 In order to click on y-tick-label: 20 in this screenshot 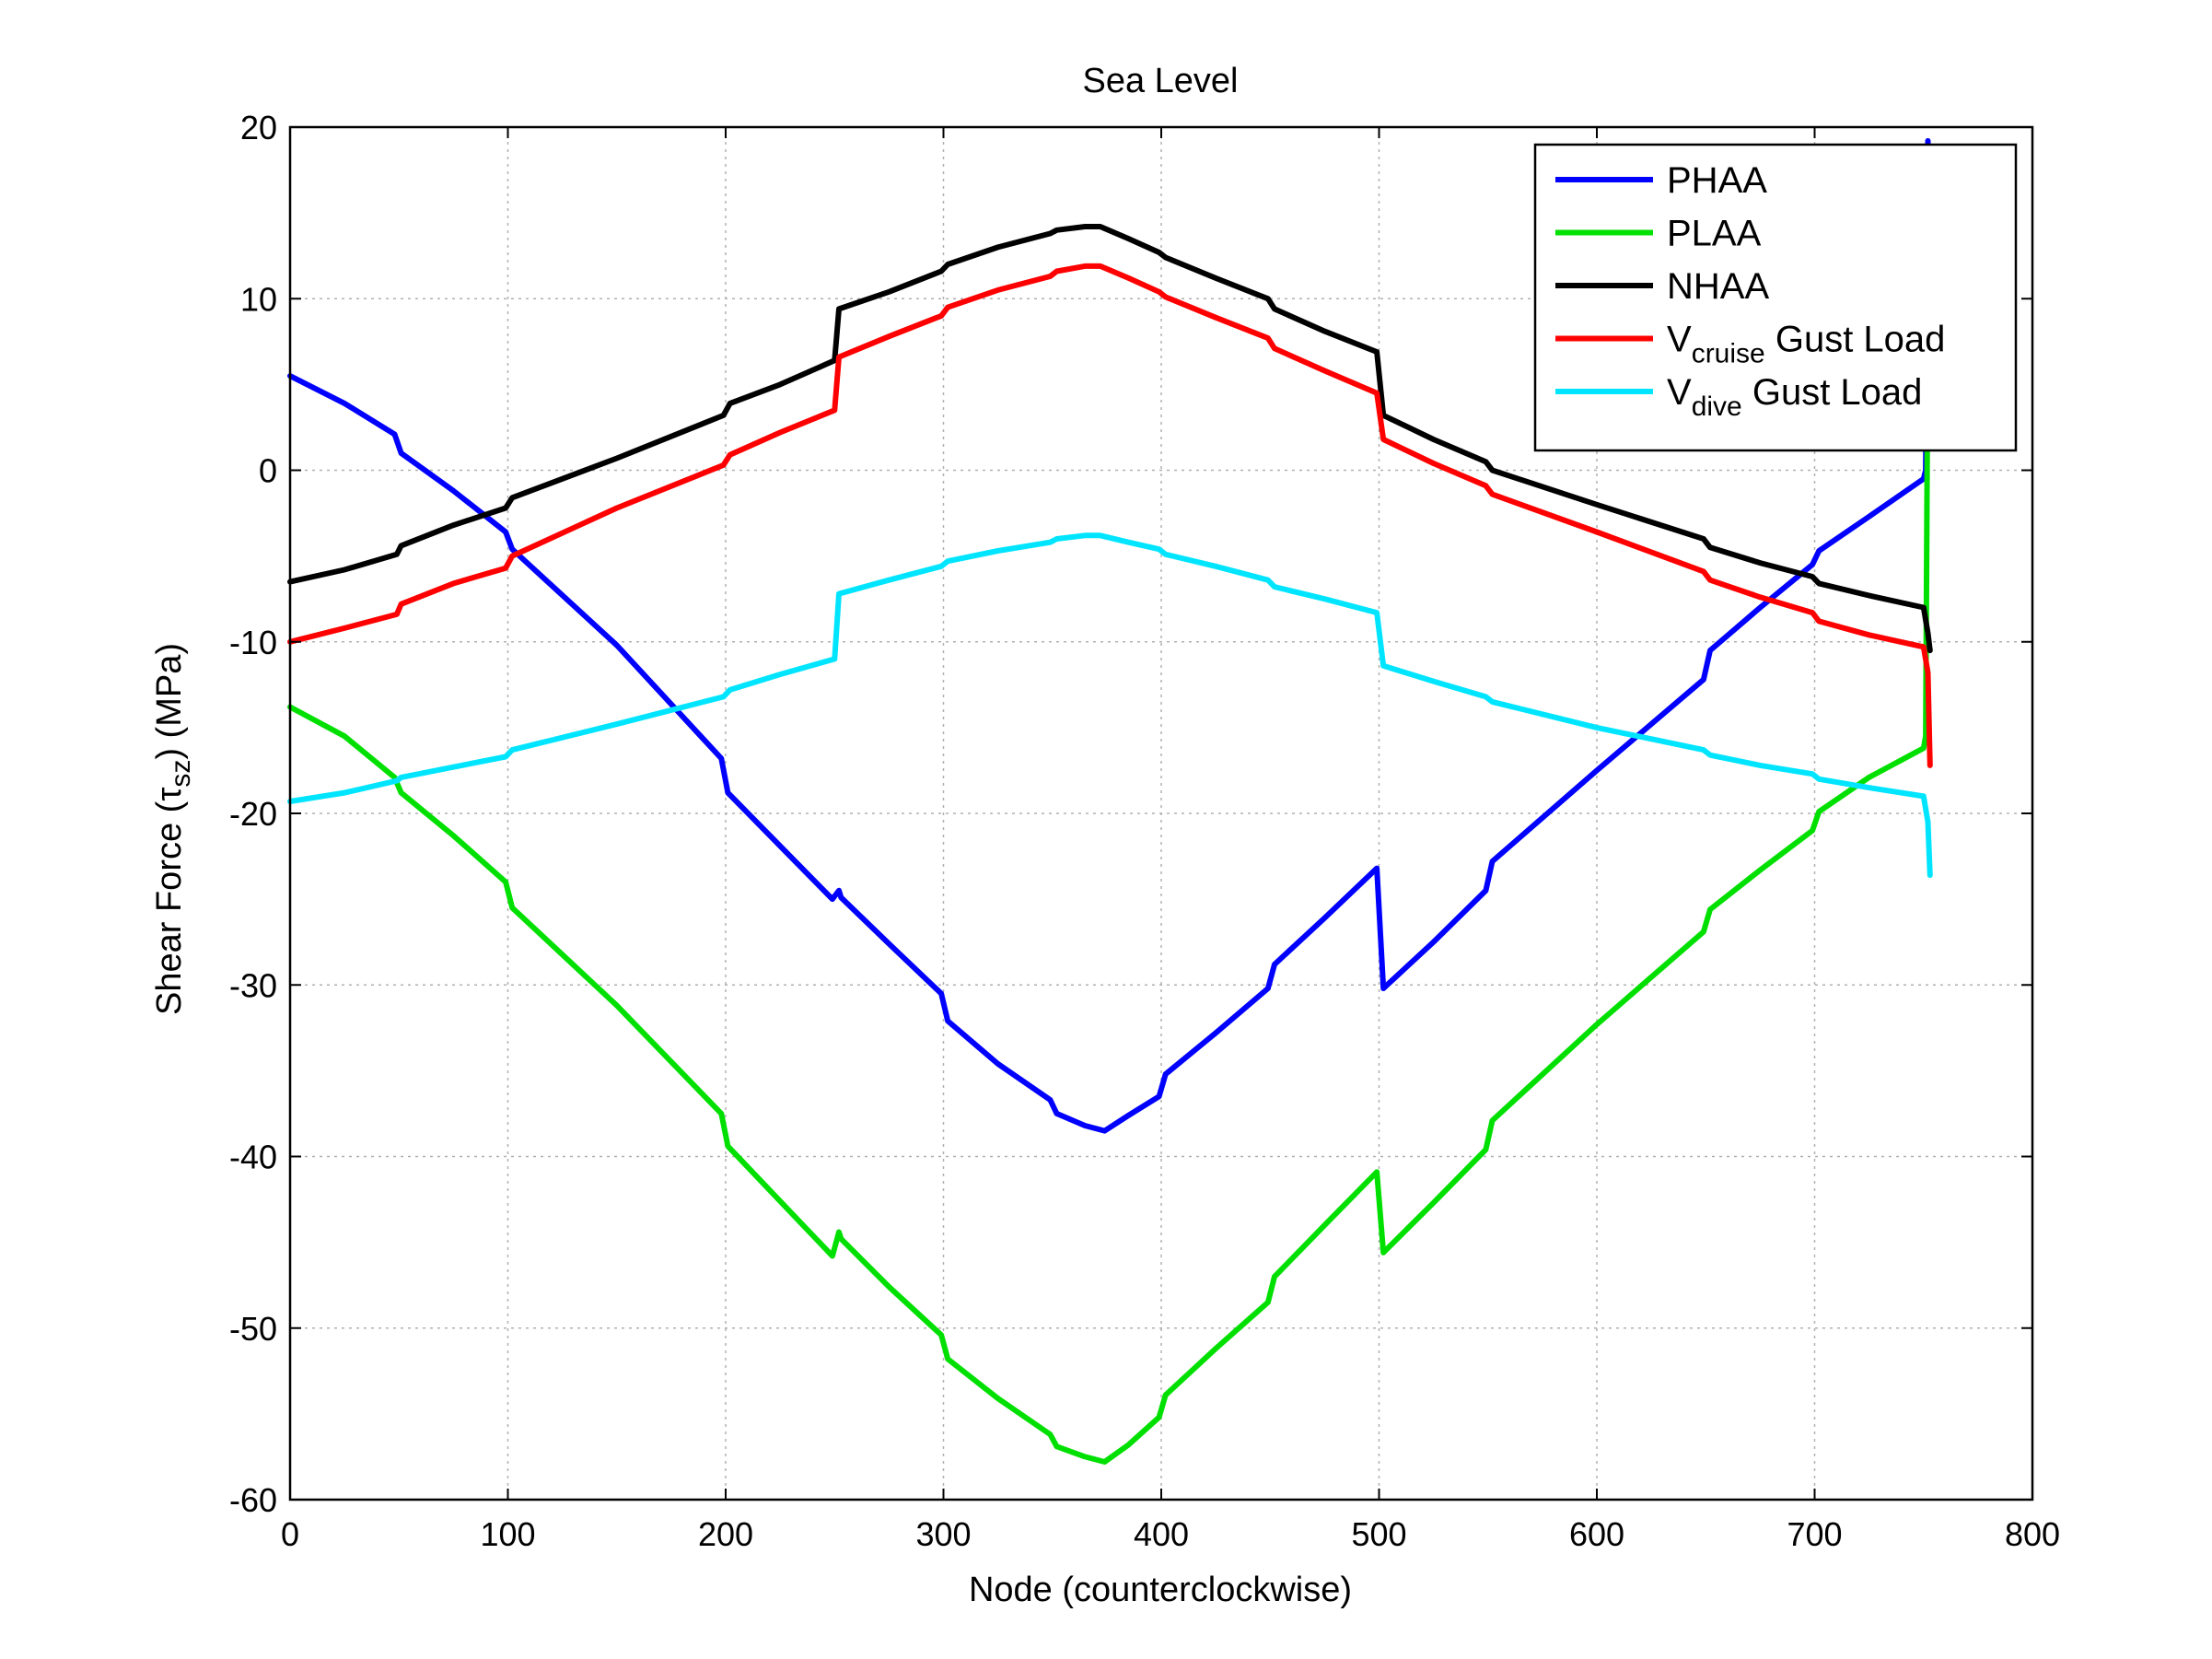, I will do `click(259, 128)`.